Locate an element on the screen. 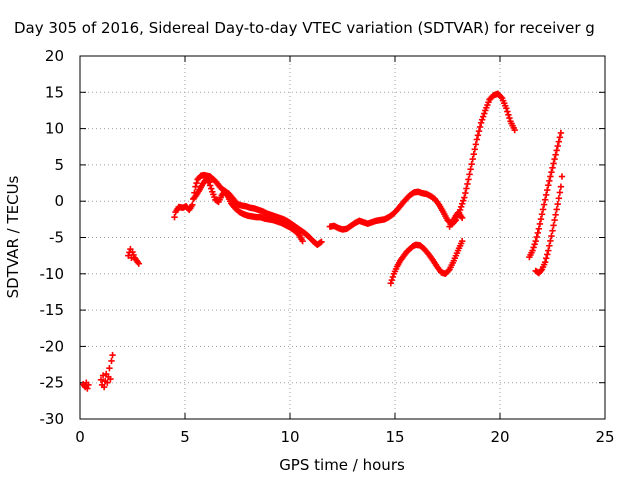  x-tick-label: 15 is located at coordinates (394, 437).